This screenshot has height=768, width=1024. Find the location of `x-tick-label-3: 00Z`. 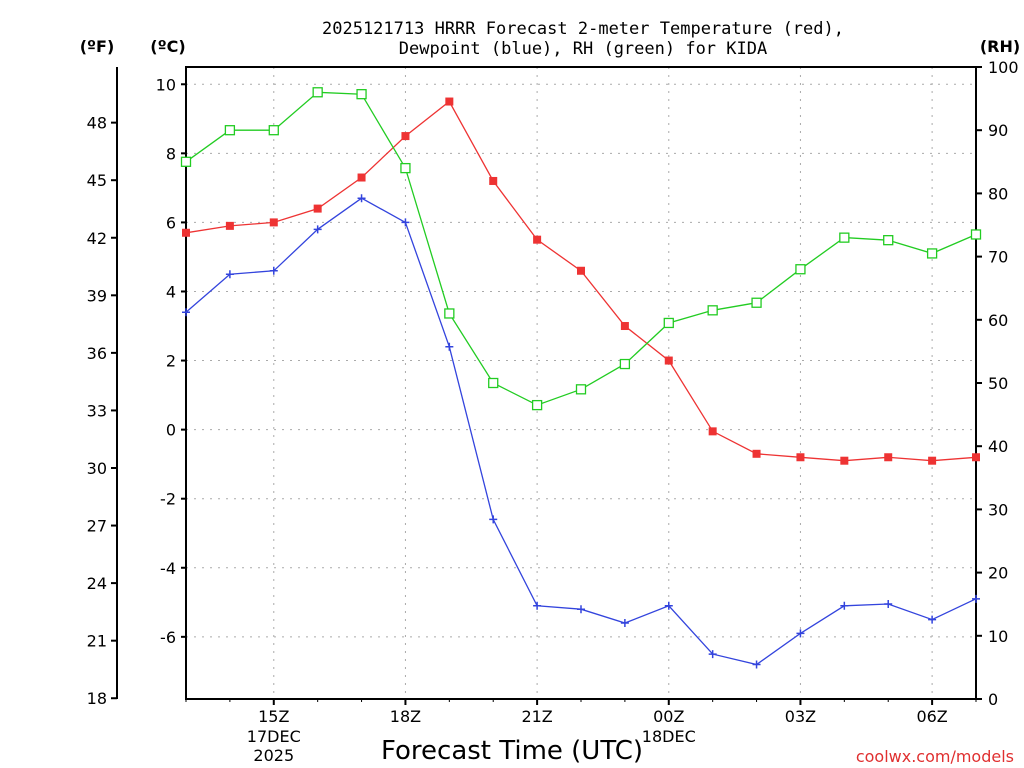

x-tick-label-3: 00Z is located at coordinates (668, 716).